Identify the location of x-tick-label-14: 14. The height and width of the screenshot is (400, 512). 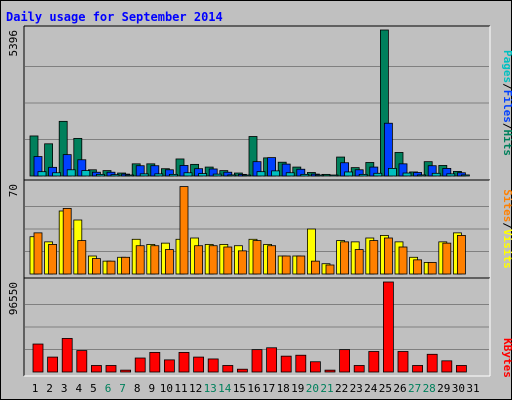
(225, 388).